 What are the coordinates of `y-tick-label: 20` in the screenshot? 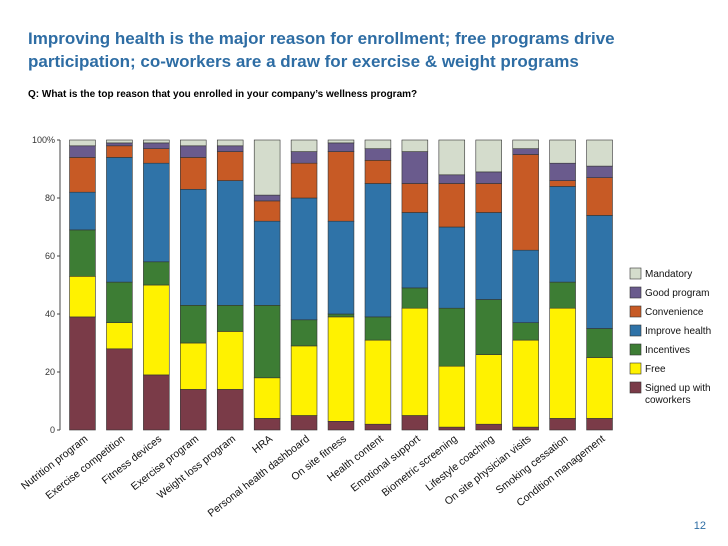 It's located at (50, 372).